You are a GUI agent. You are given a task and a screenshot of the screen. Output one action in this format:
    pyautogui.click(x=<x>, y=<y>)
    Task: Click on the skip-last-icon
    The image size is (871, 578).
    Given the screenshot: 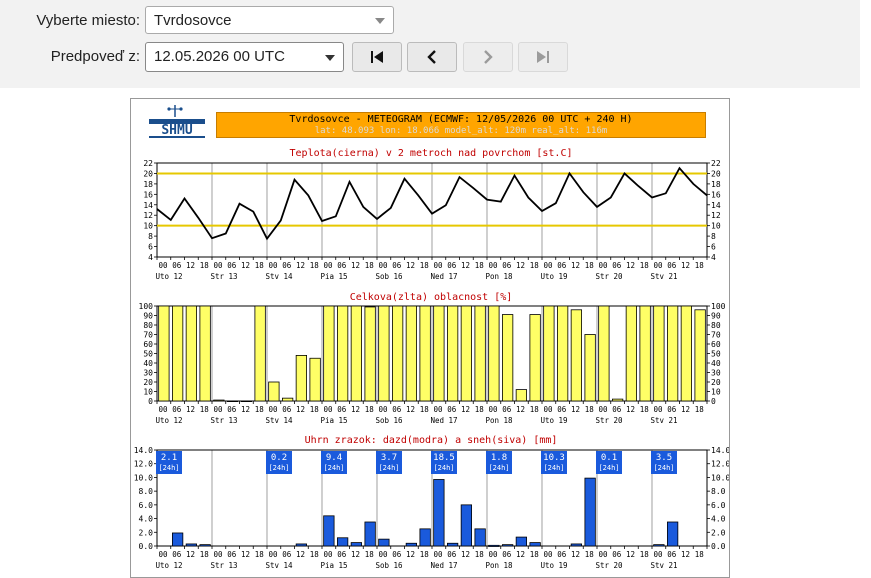 What is the action you would take?
    pyautogui.click(x=543, y=57)
    